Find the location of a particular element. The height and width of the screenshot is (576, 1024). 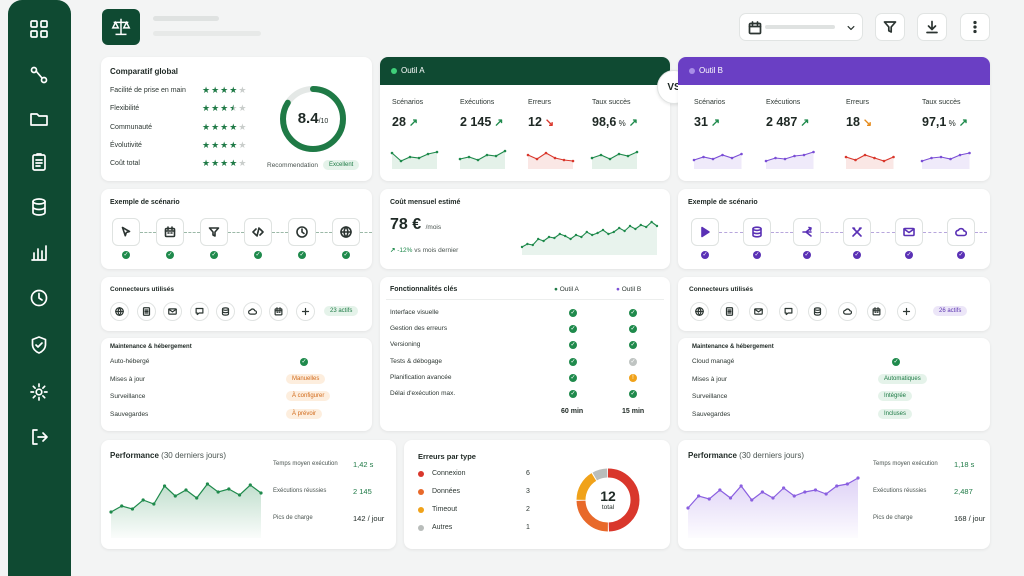

kpi-label: Exécutions is located at coordinates (783, 102).